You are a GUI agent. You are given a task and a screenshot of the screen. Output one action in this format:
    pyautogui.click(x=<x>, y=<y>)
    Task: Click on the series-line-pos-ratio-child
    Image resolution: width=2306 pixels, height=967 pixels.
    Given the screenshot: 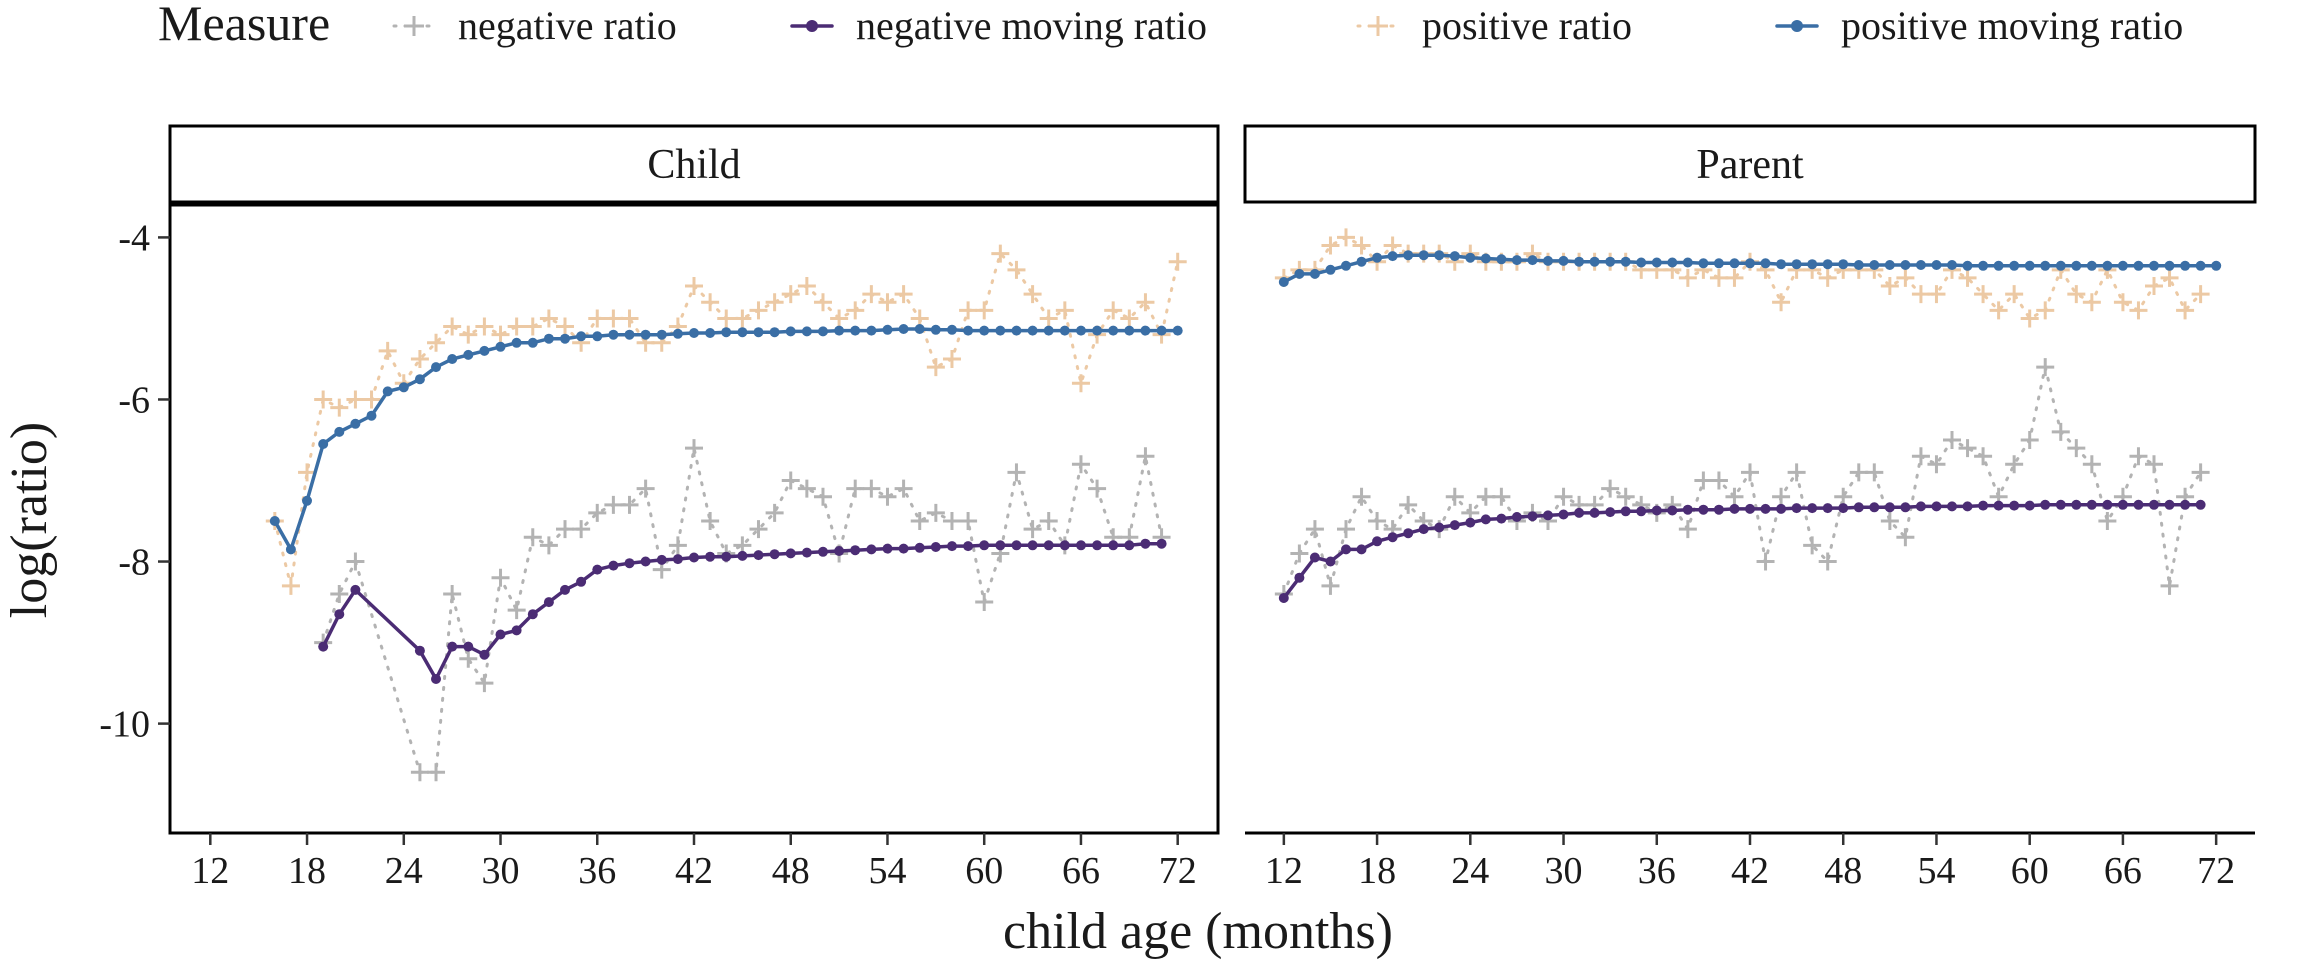 What is the action you would take?
    pyautogui.click(x=726, y=418)
    